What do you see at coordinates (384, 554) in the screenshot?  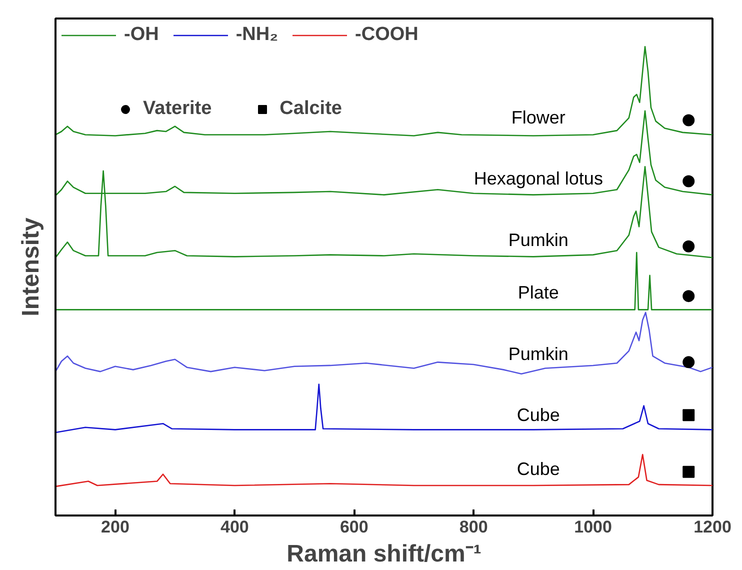 I see `x-axis-title: Raman shift/cm⁻¹` at bounding box center [384, 554].